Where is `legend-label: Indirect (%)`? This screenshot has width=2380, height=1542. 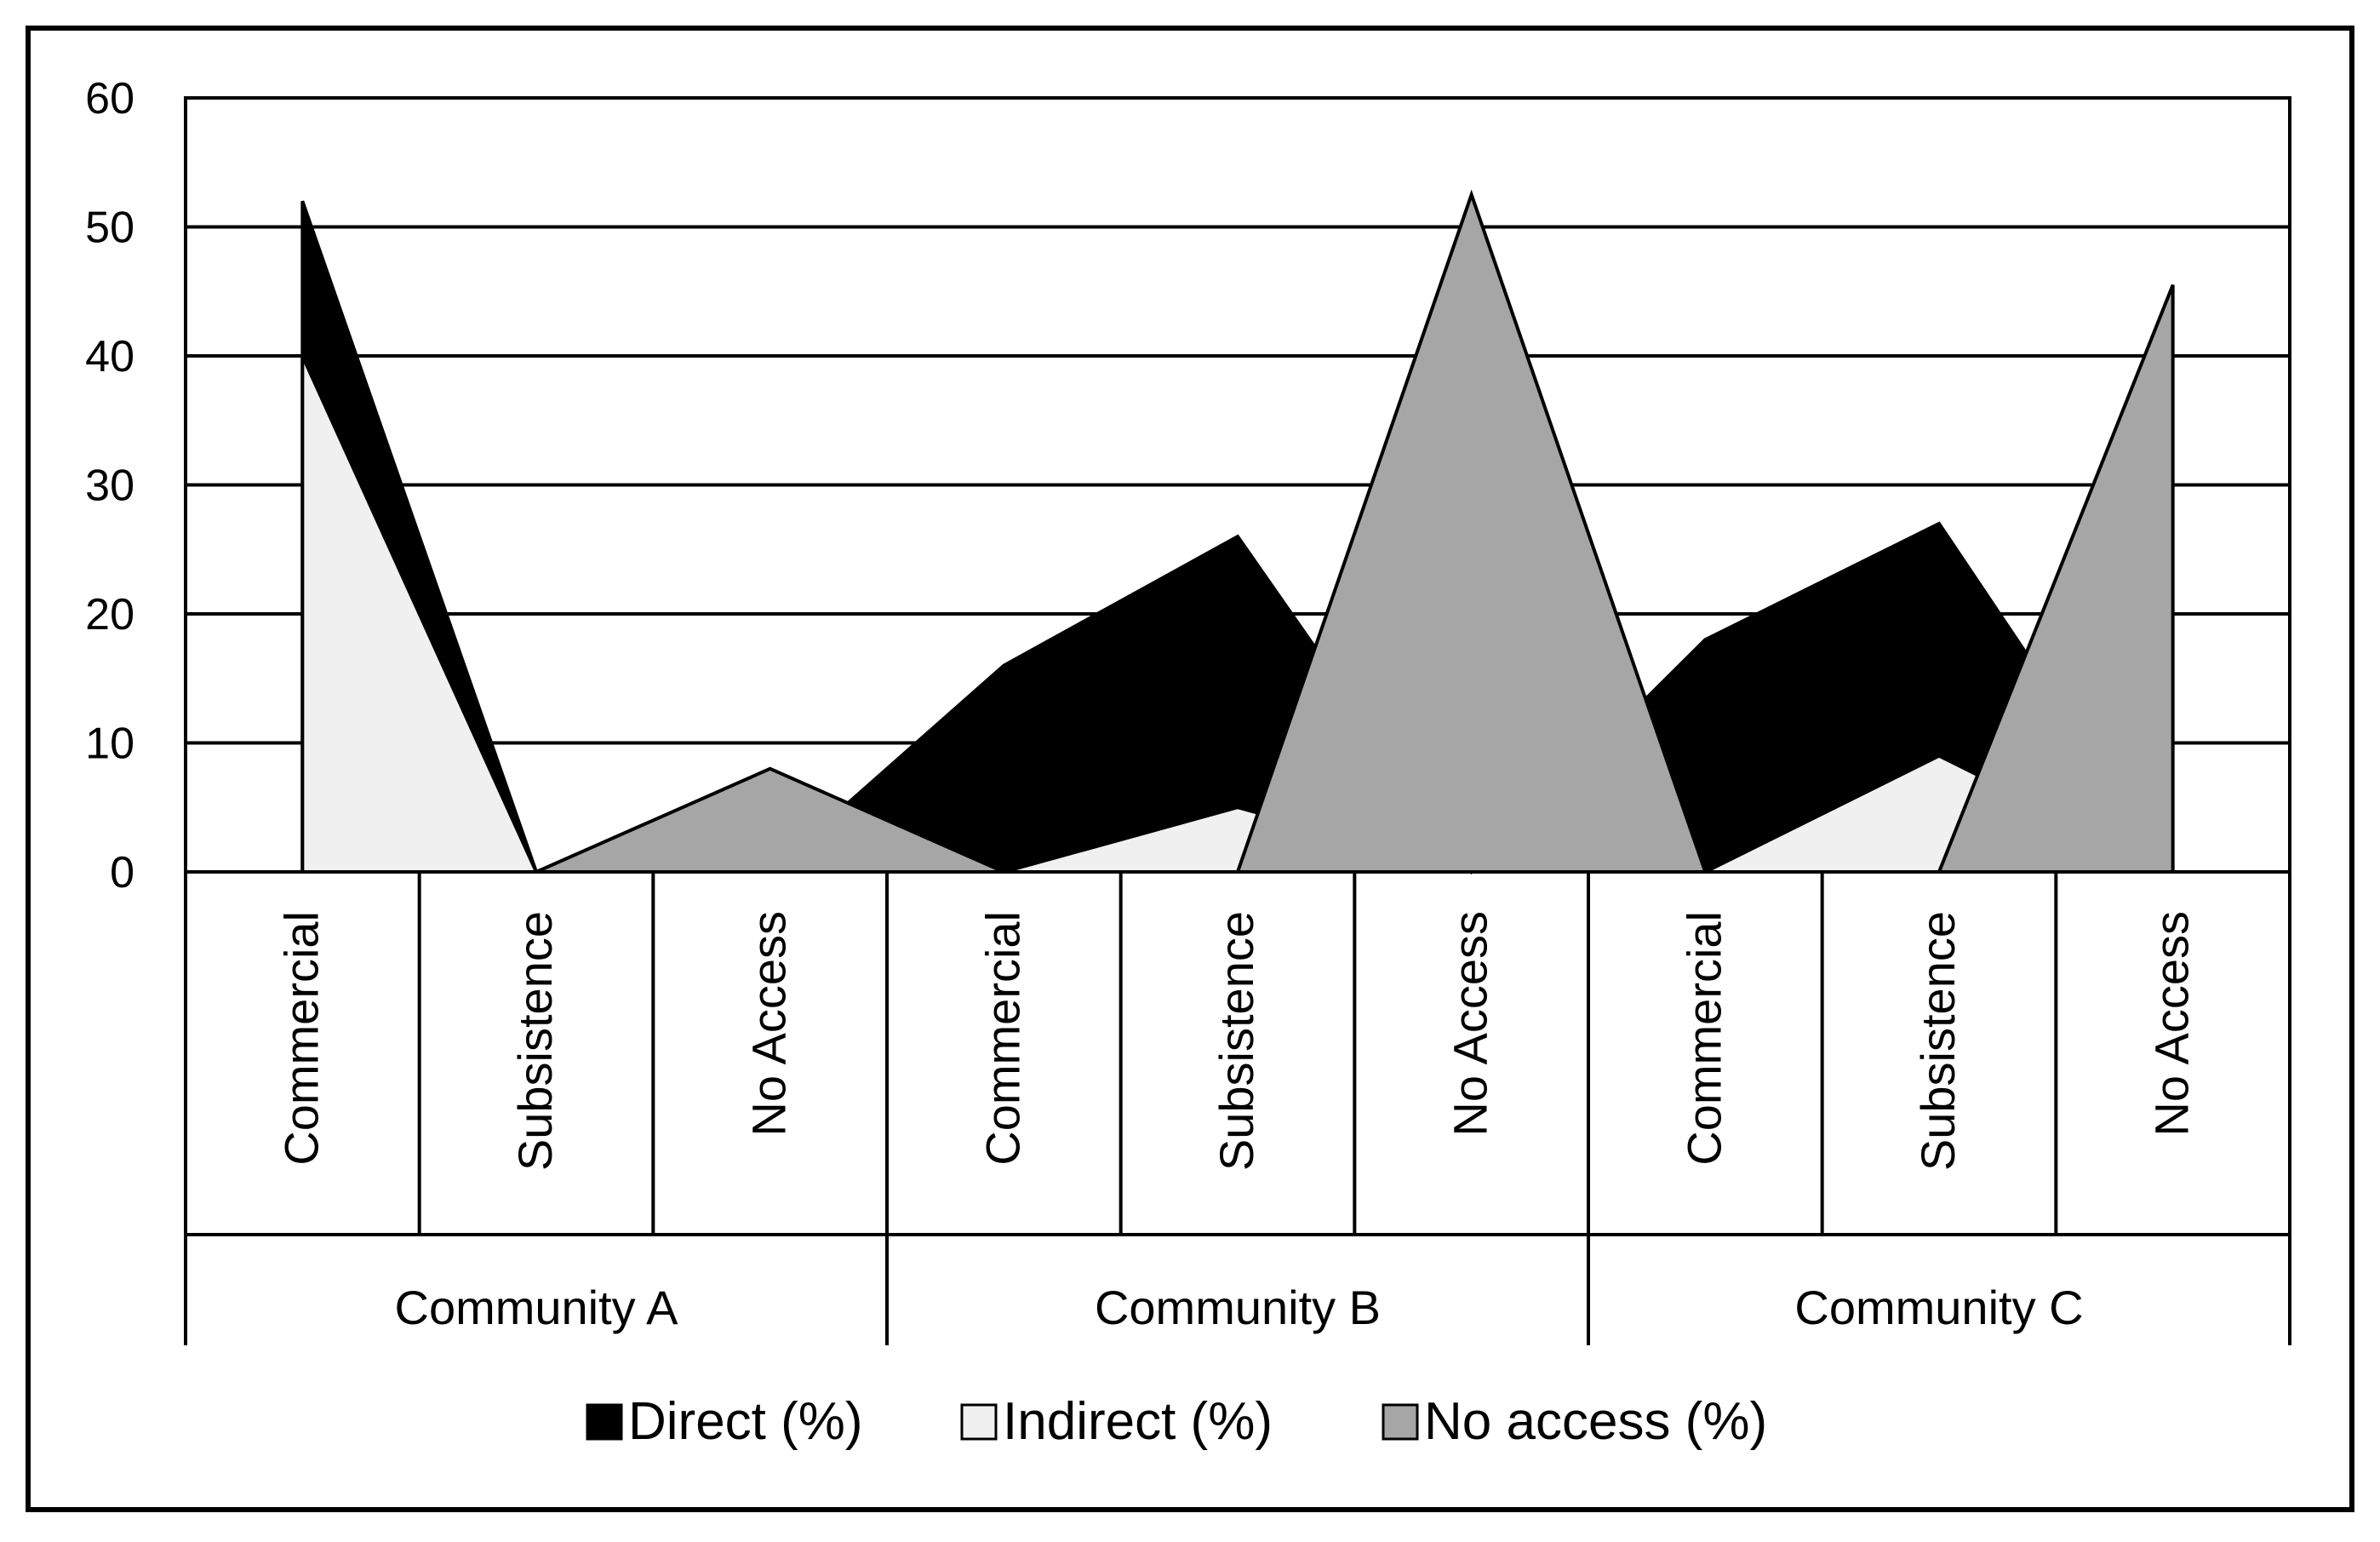
legend-label: Indirect (%) is located at coordinates (1138, 1421).